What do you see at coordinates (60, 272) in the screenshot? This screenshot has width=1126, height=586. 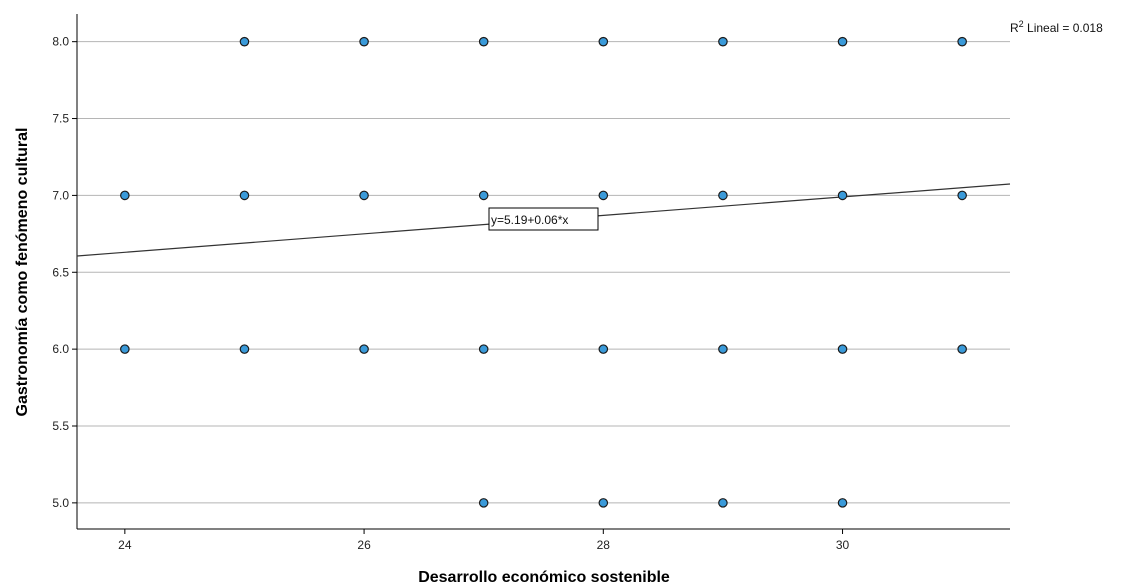 I see `y-tick-label: 6.5` at bounding box center [60, 272].